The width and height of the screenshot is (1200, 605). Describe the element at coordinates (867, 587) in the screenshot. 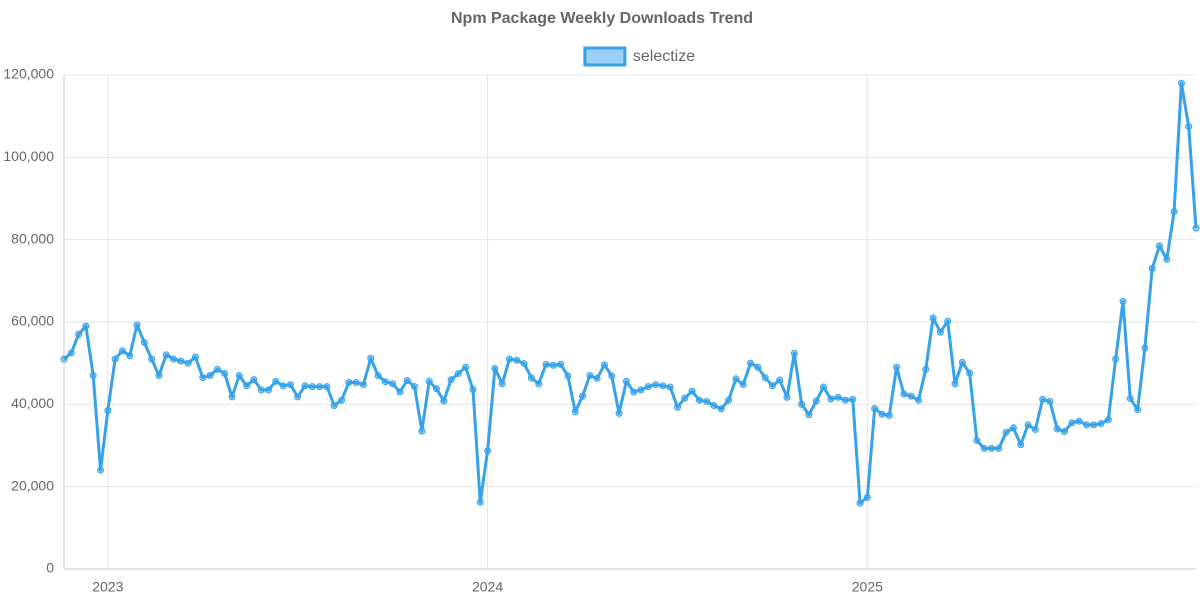

I see `x-tick-label: 2025` at that location.